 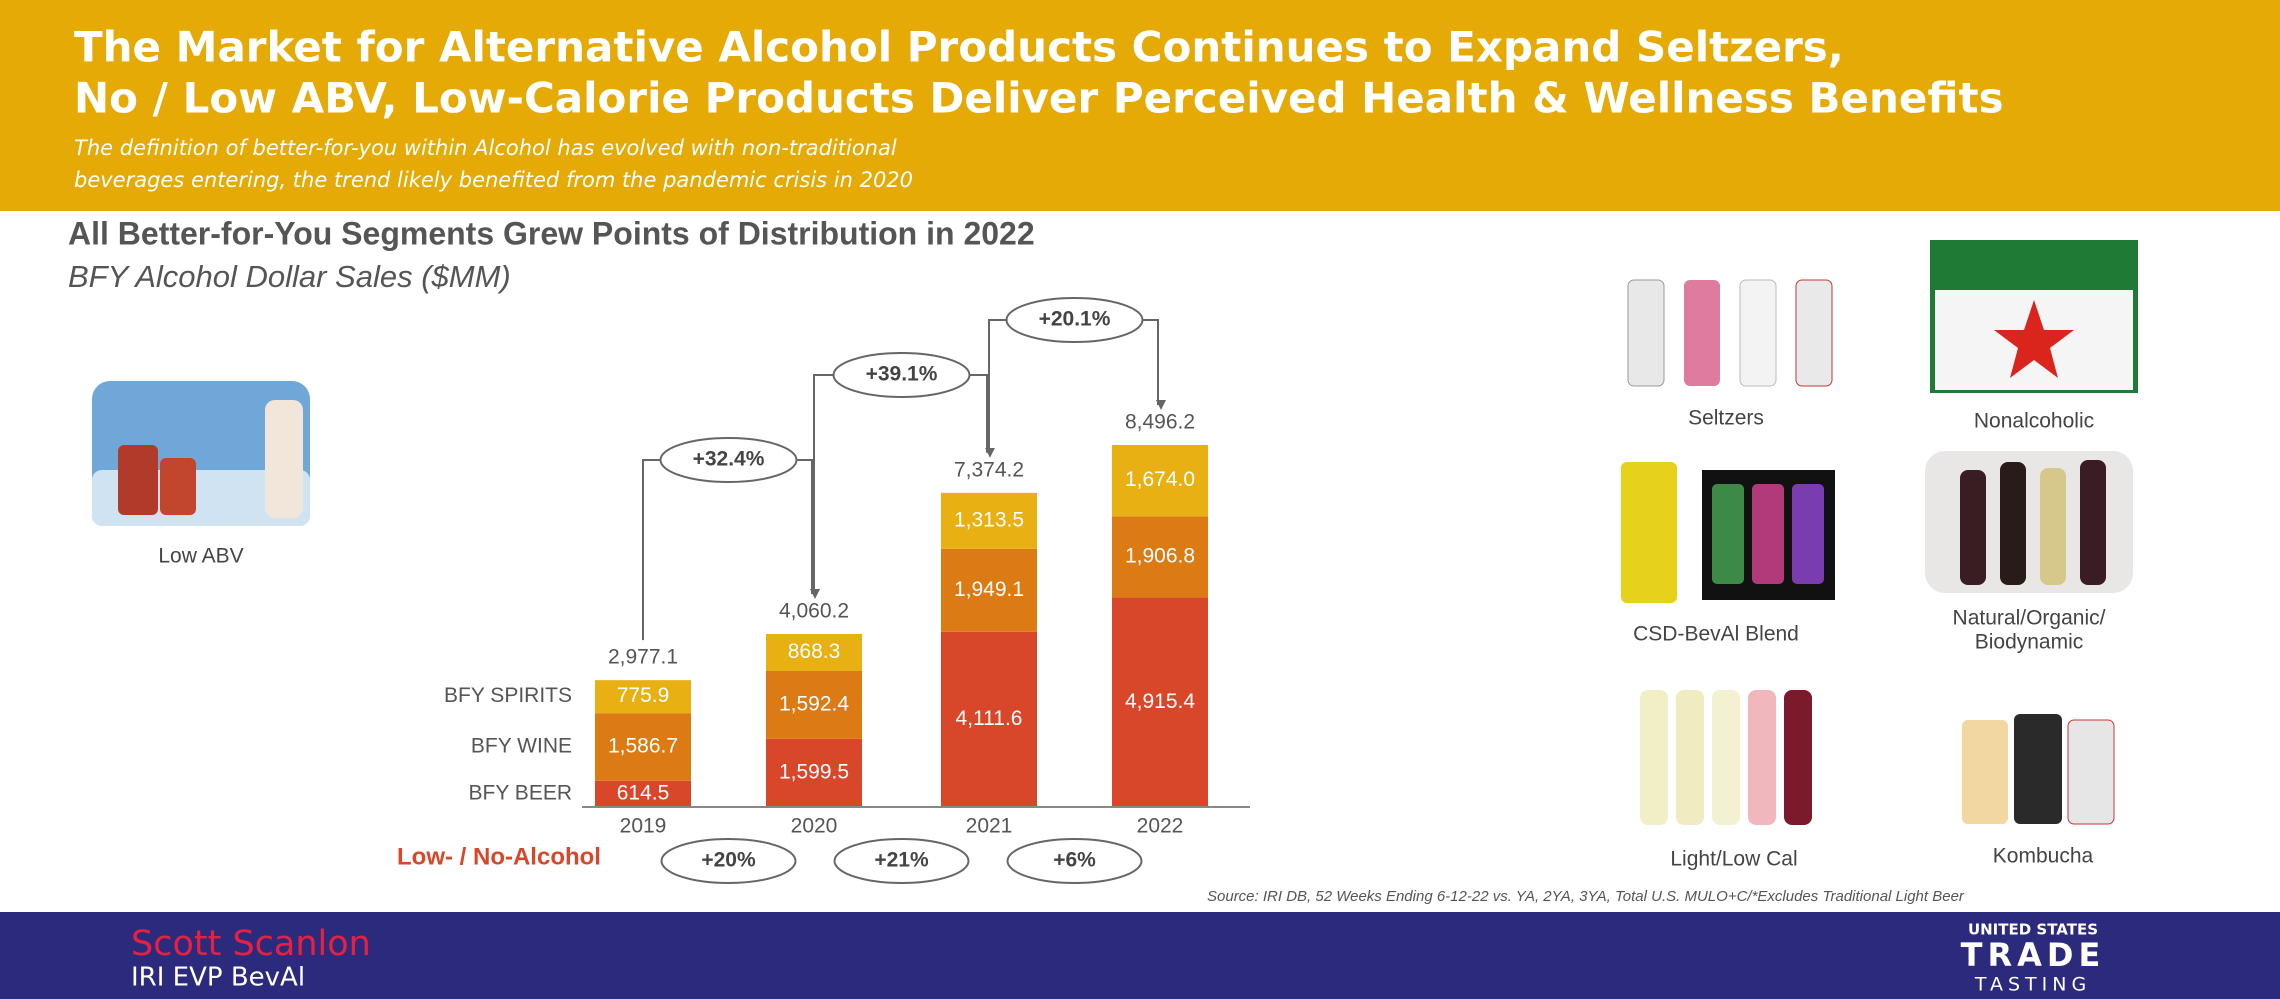 What do you see at coordinates (520, 792) in the screenshot?
I see `legend-label: BFY BEER` at bounding box center [520, 792].